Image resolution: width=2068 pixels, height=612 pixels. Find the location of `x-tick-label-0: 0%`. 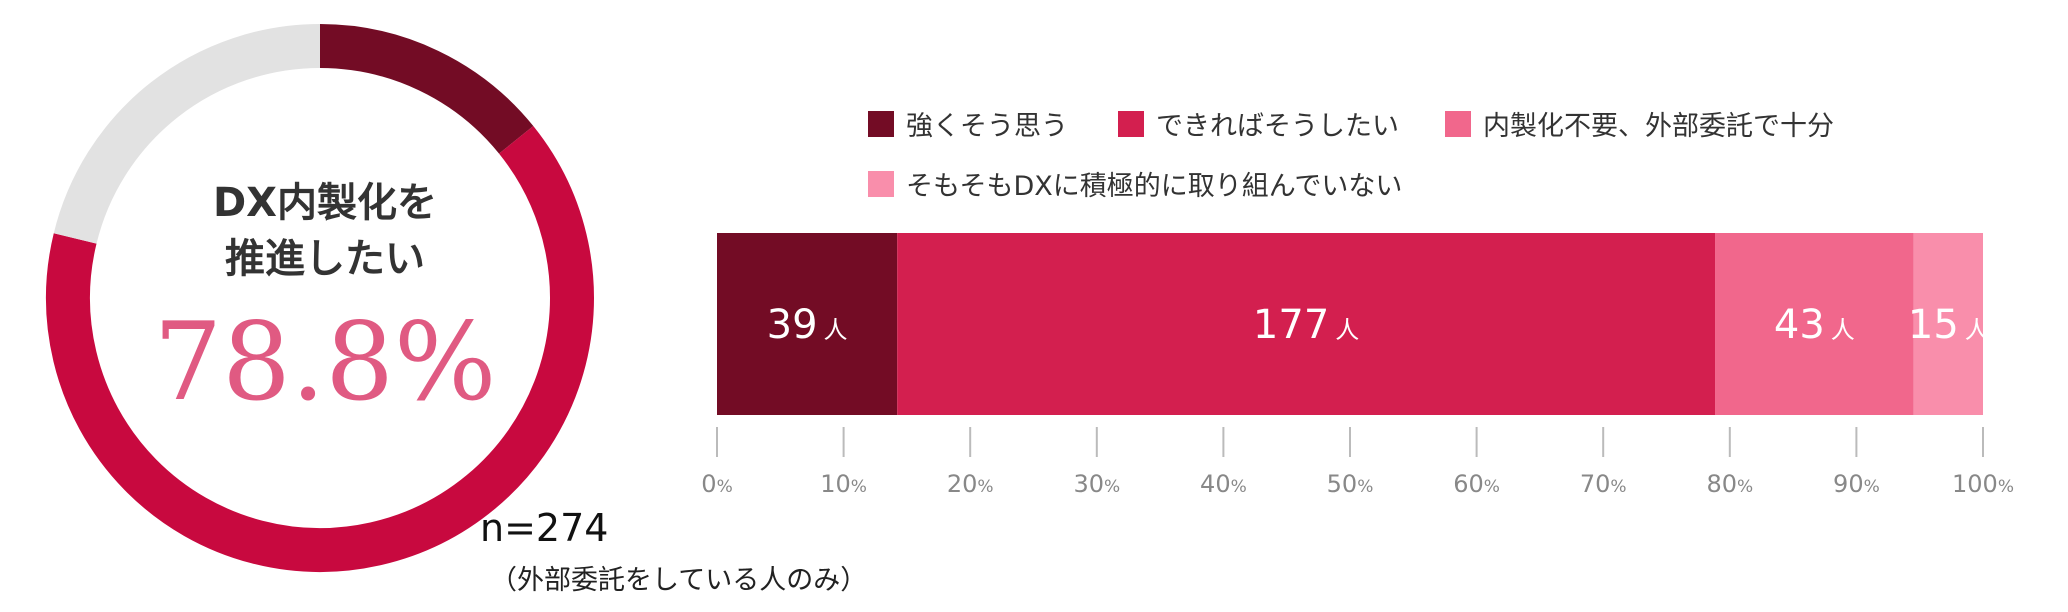

x-tick-label-0: 0% is located at coordinates (716, 484).